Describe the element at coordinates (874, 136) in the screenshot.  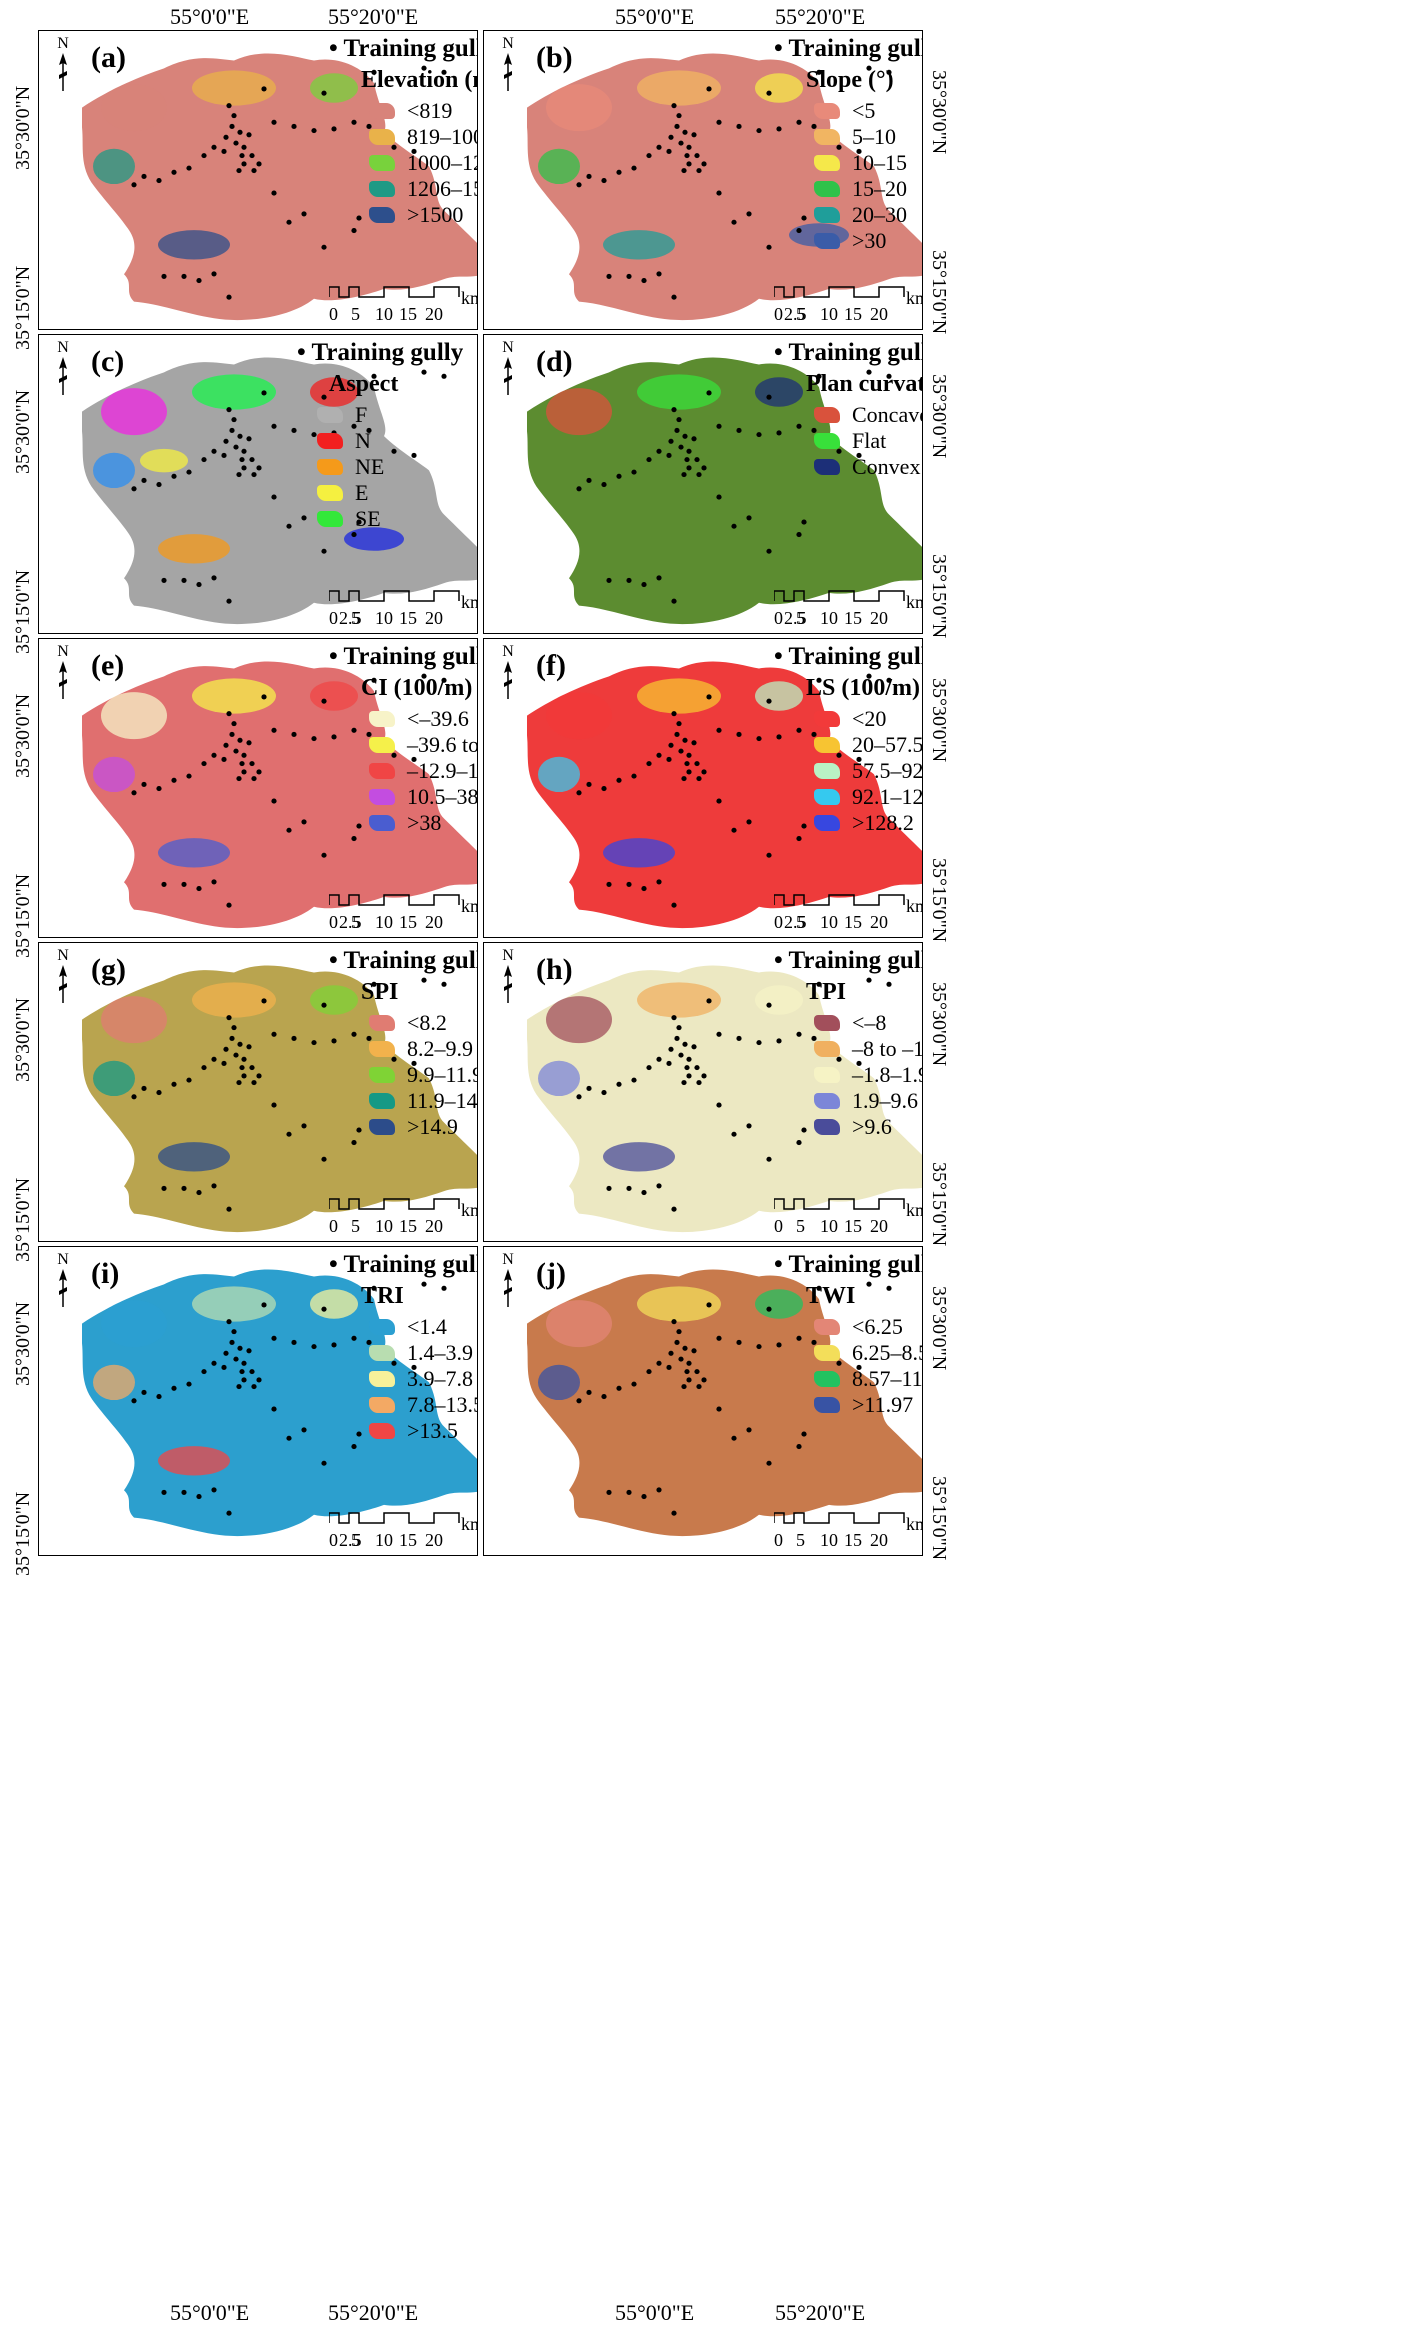
I see `legend-item-label: 5–10` at that location.